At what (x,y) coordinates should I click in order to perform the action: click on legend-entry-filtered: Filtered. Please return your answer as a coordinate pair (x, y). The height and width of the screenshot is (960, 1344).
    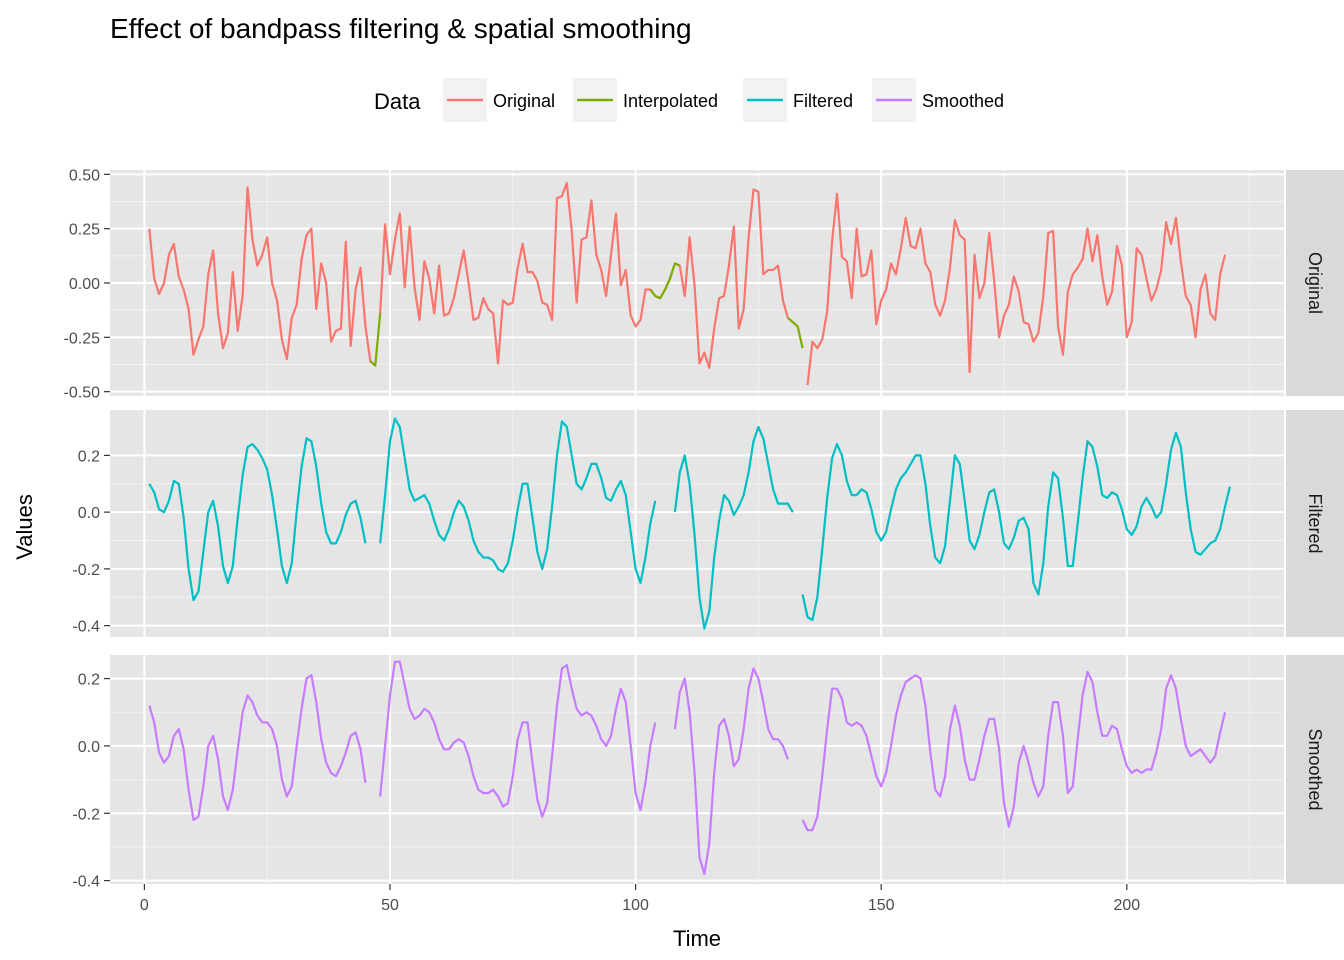
    Looking at the image, I should click on (798, 100).